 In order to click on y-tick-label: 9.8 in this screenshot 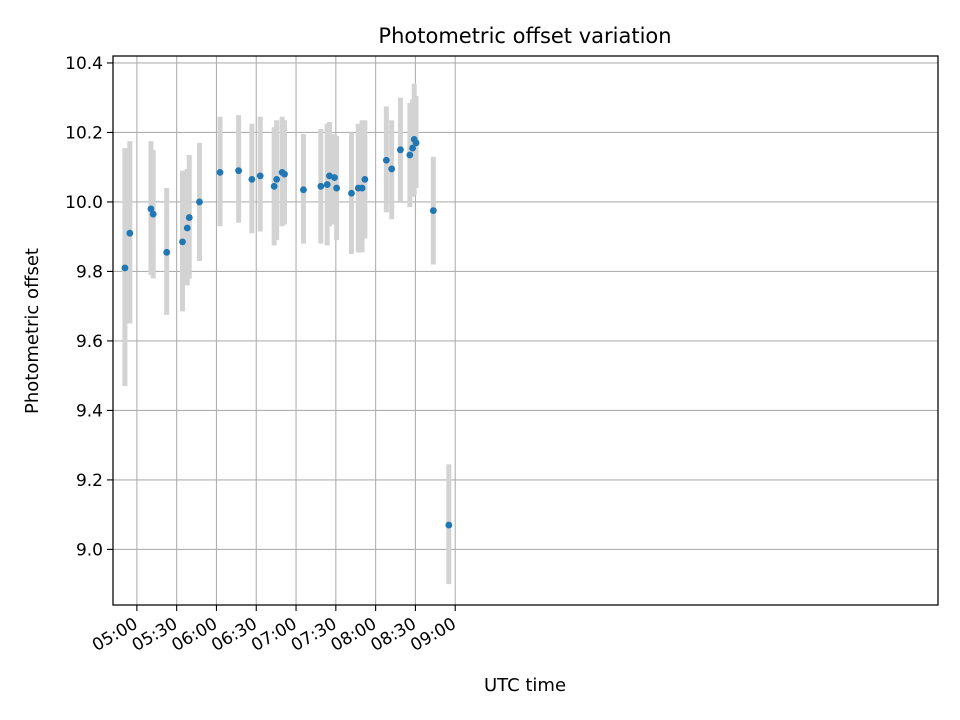, I will do `click(89, 272)`.